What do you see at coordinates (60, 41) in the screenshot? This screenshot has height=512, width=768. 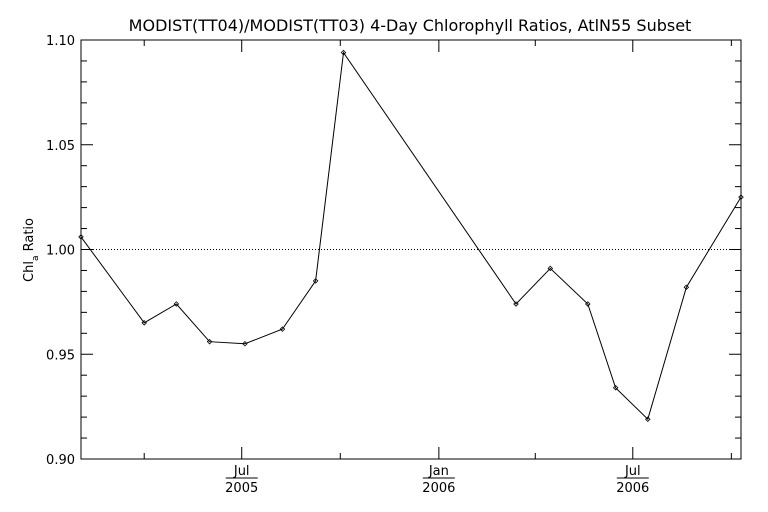 I see `y-tick-label: 1.10` at bounding box center [60, 41].